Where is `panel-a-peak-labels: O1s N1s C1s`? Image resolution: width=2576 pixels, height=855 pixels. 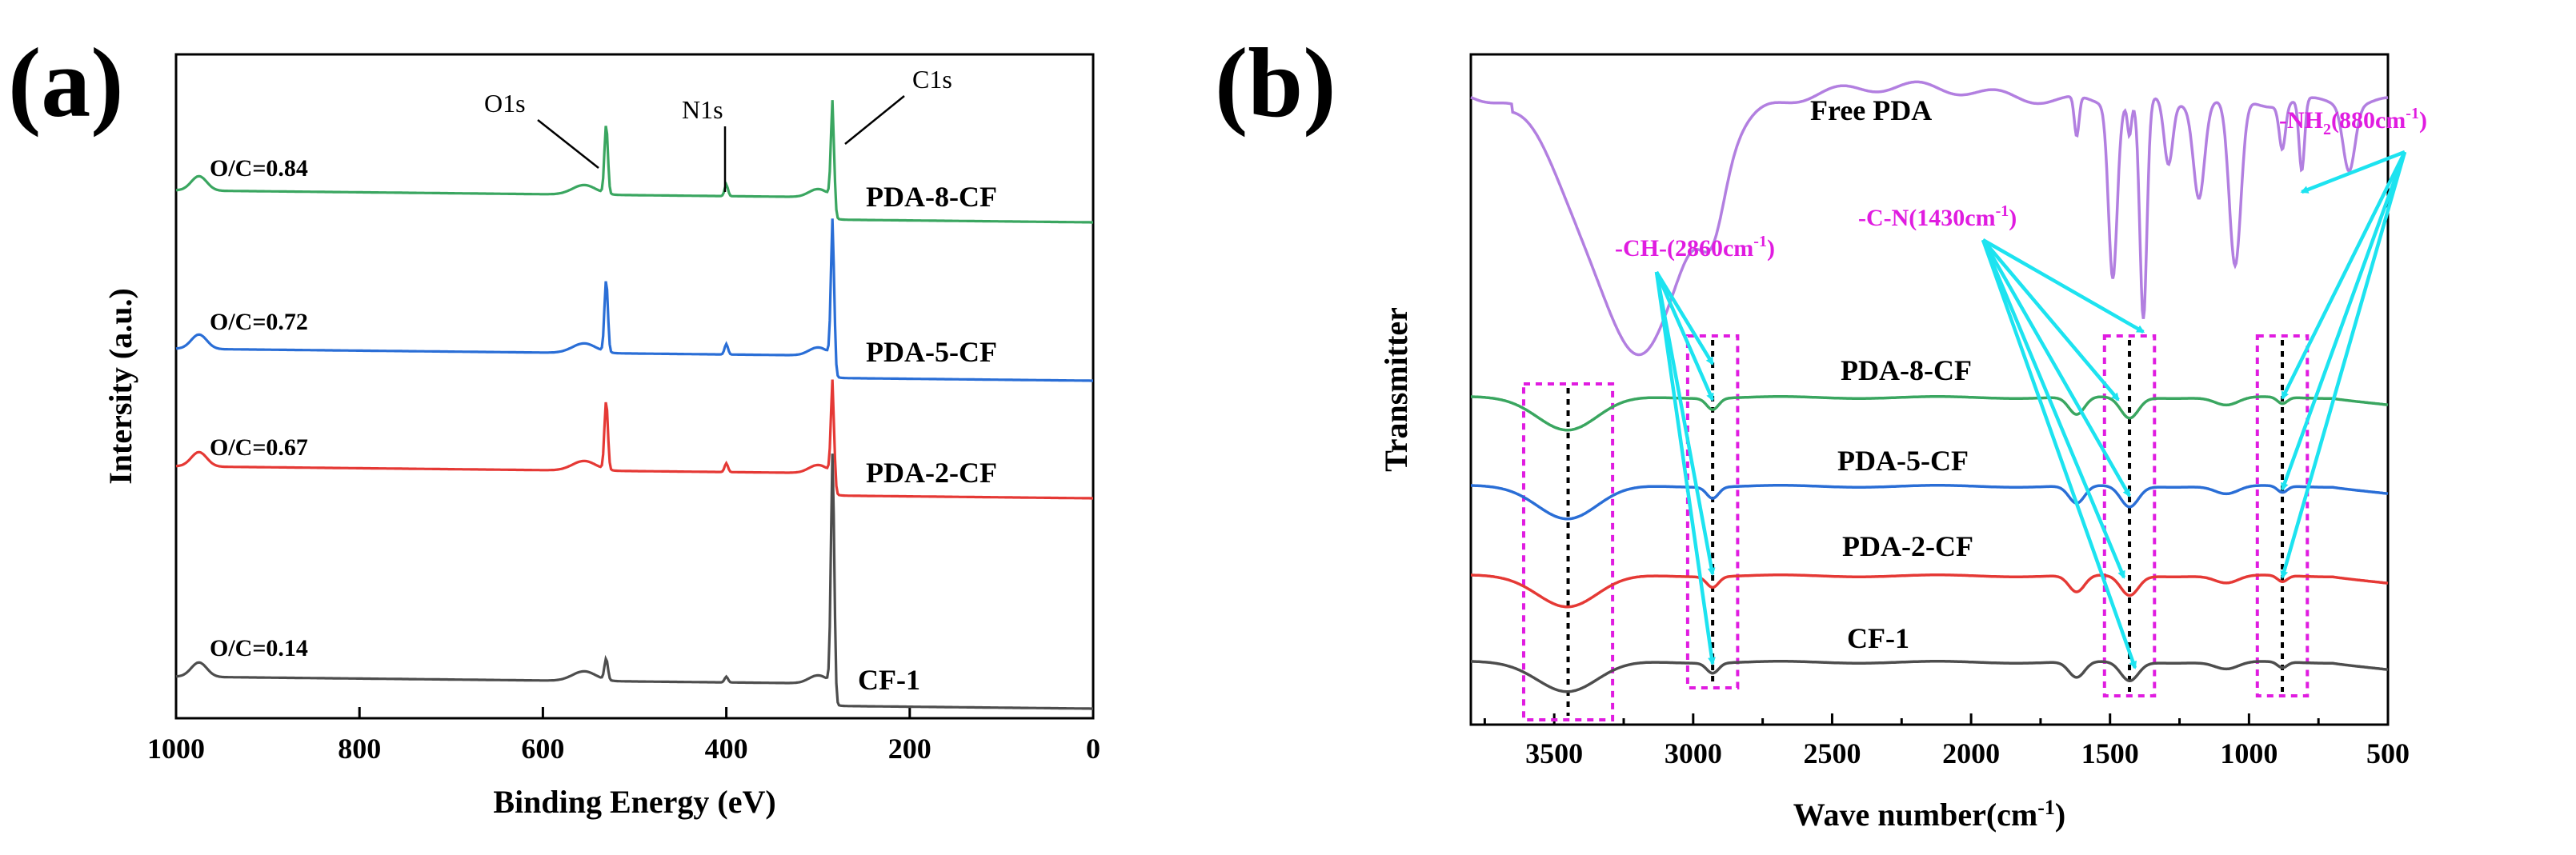
panel-a-peak-labels: O1s N1s C1s is located at coordinates (718, 128).